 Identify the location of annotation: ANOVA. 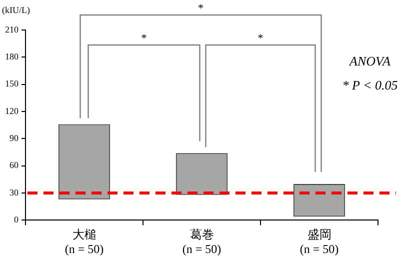
(369, 60).